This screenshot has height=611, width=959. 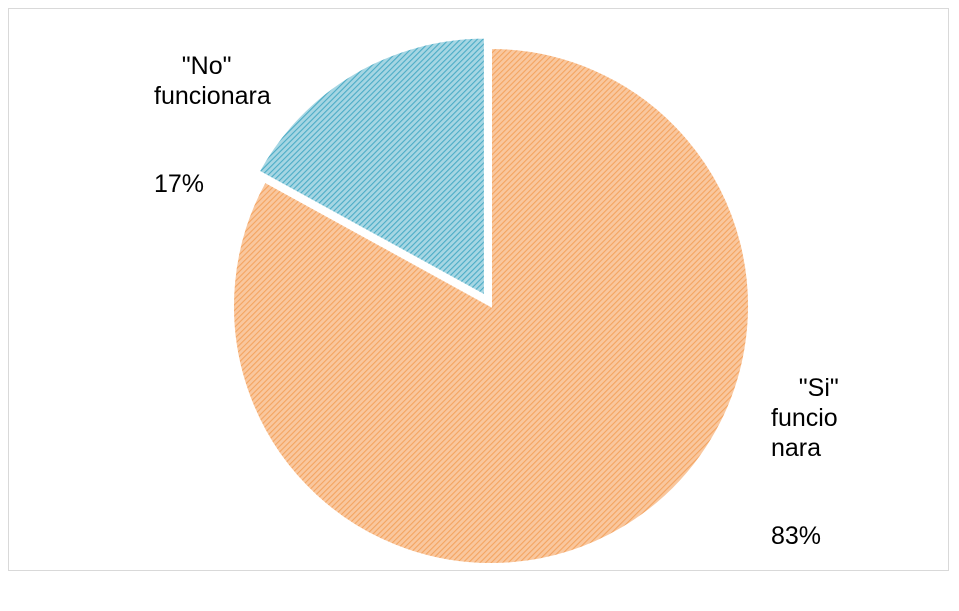 I want to click on pie-slice-no, so click(x=371, y=167).